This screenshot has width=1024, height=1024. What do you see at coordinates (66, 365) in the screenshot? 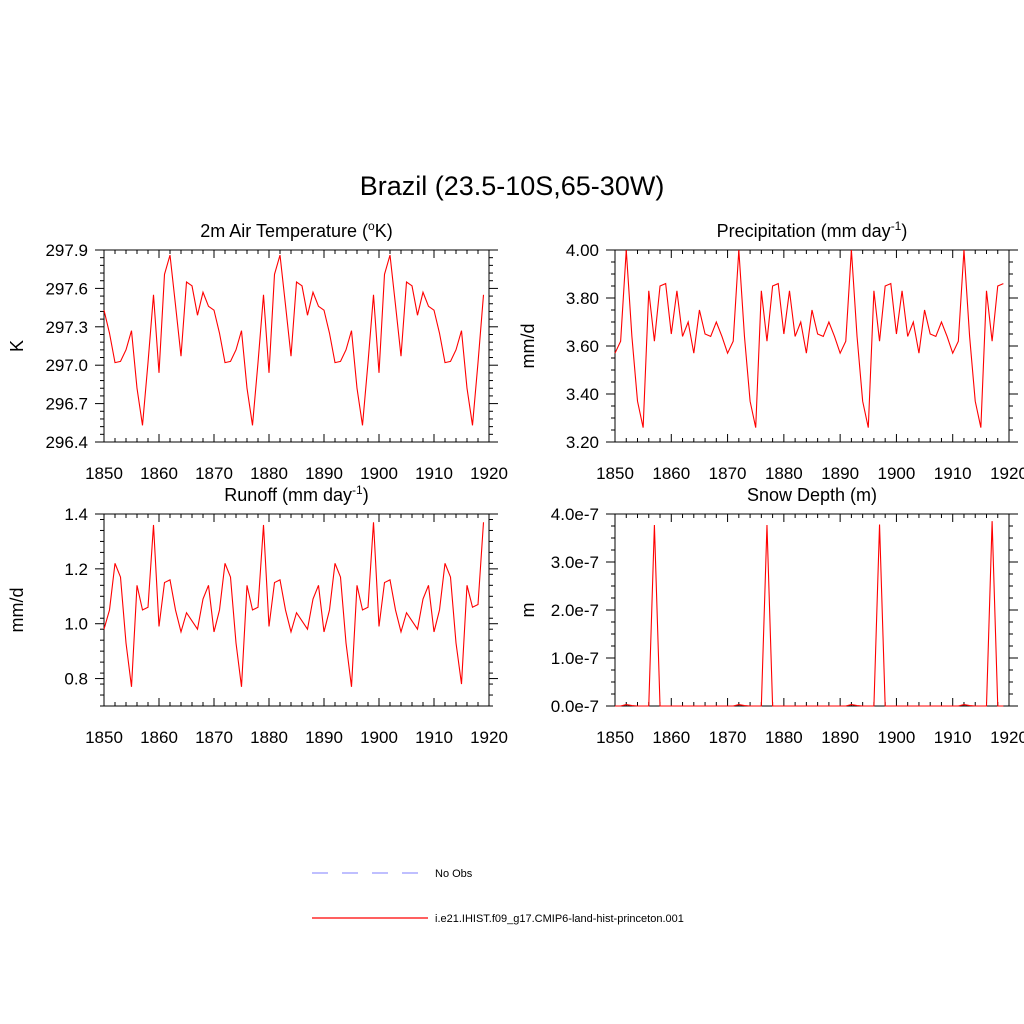
I see `y-tick-label: 297.0` at bounding box center [66, 365].